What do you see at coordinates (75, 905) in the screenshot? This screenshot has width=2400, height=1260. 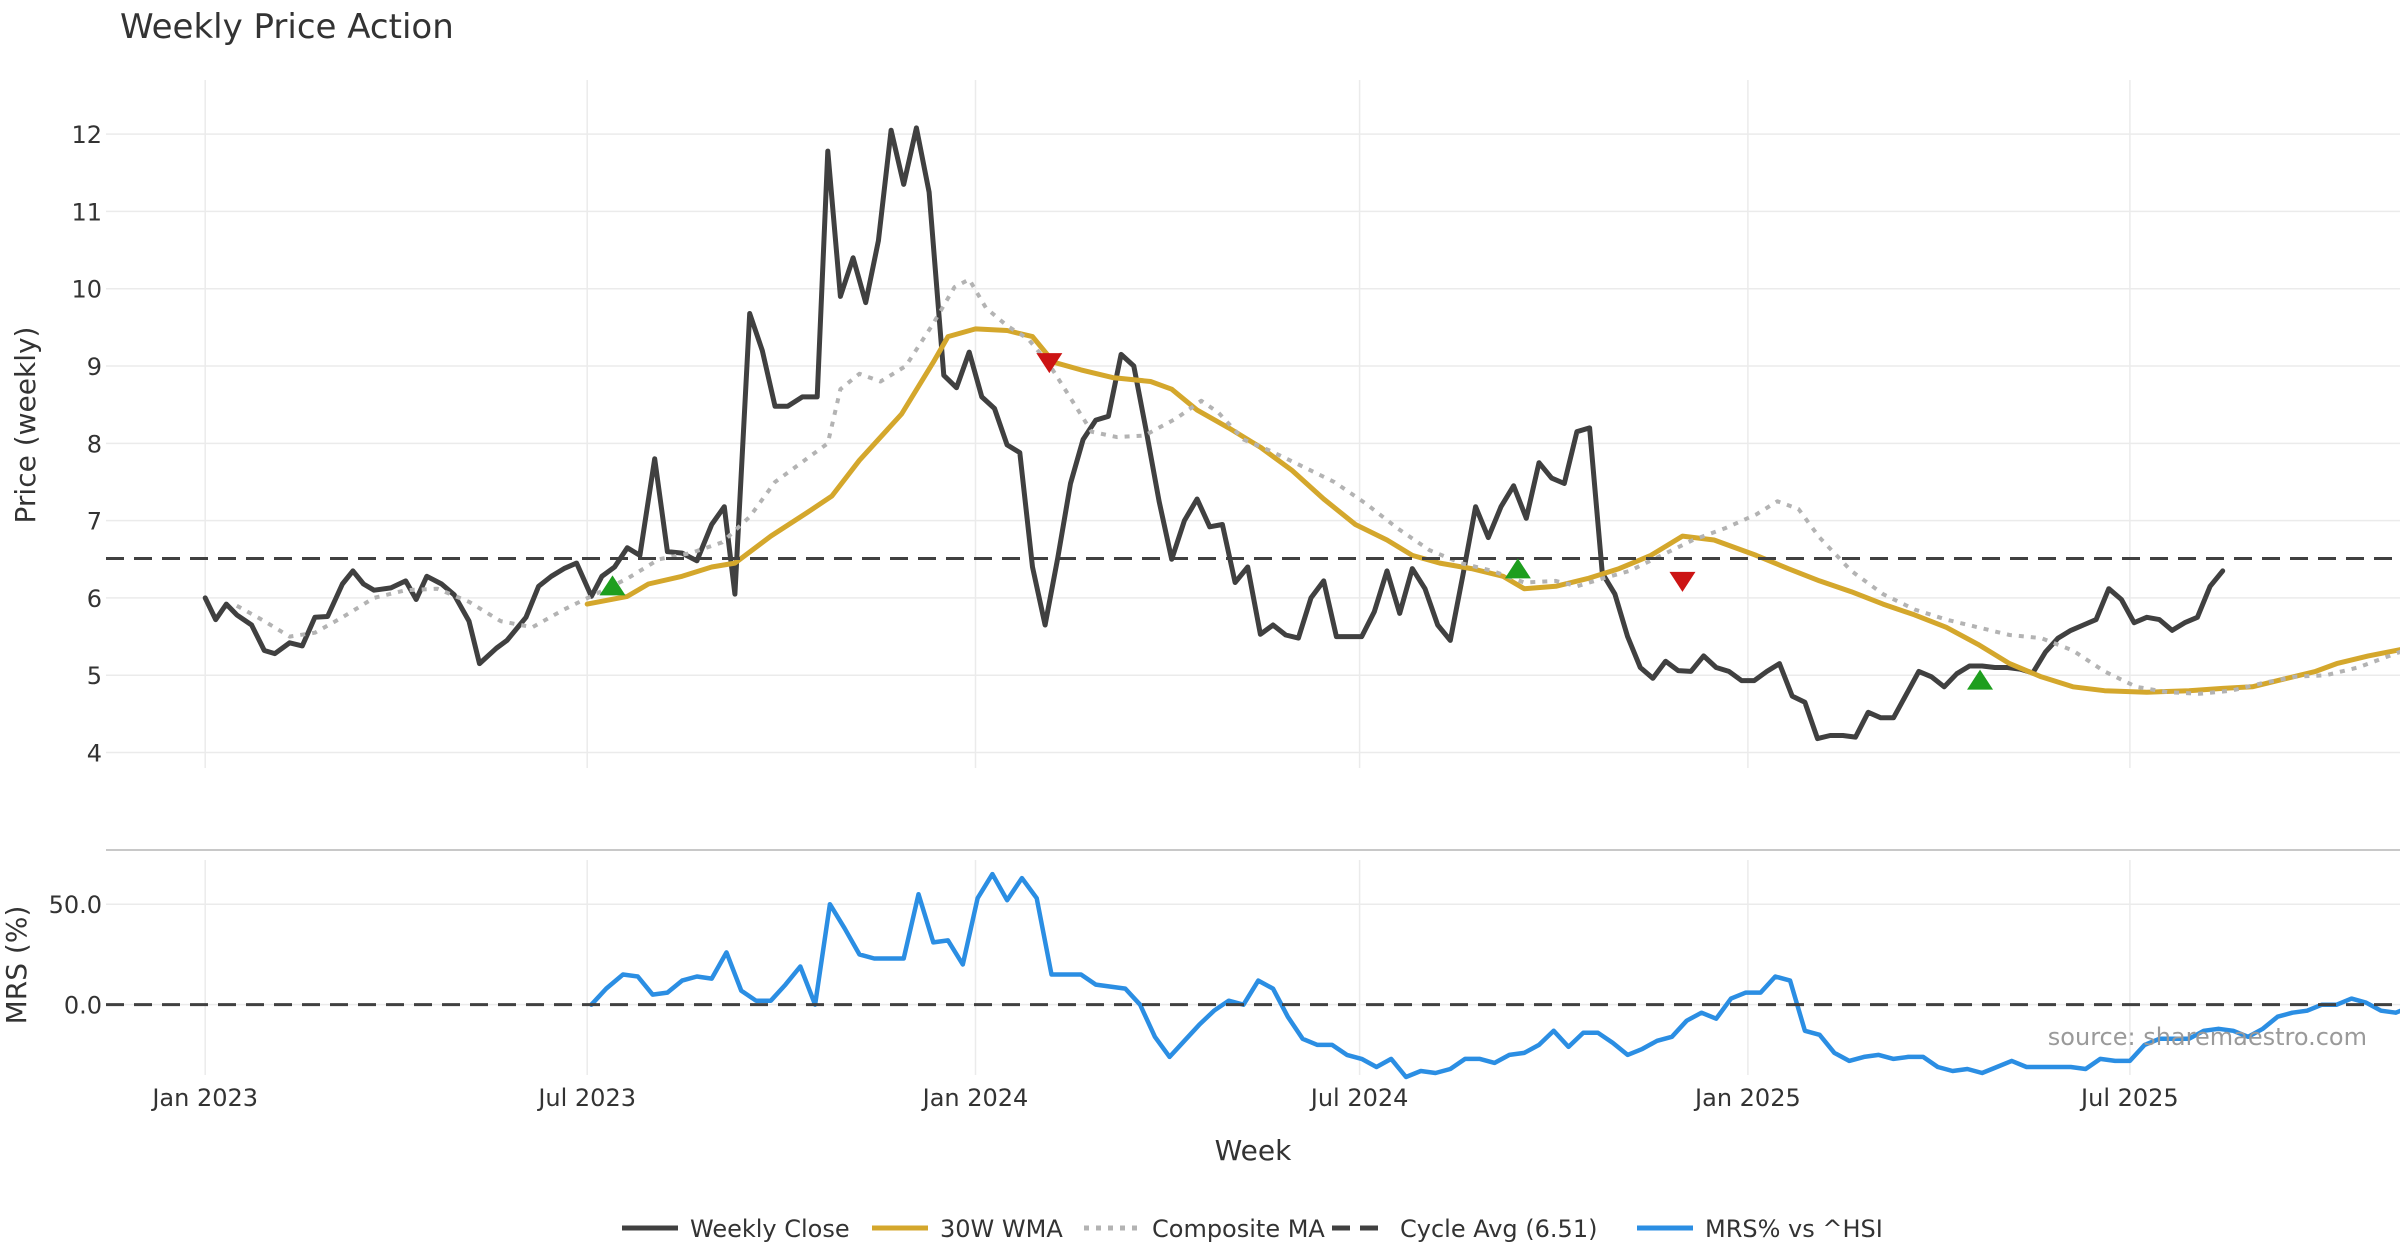 I see `mrs-y-tick: 50.0` at bounding box center [75, 905].